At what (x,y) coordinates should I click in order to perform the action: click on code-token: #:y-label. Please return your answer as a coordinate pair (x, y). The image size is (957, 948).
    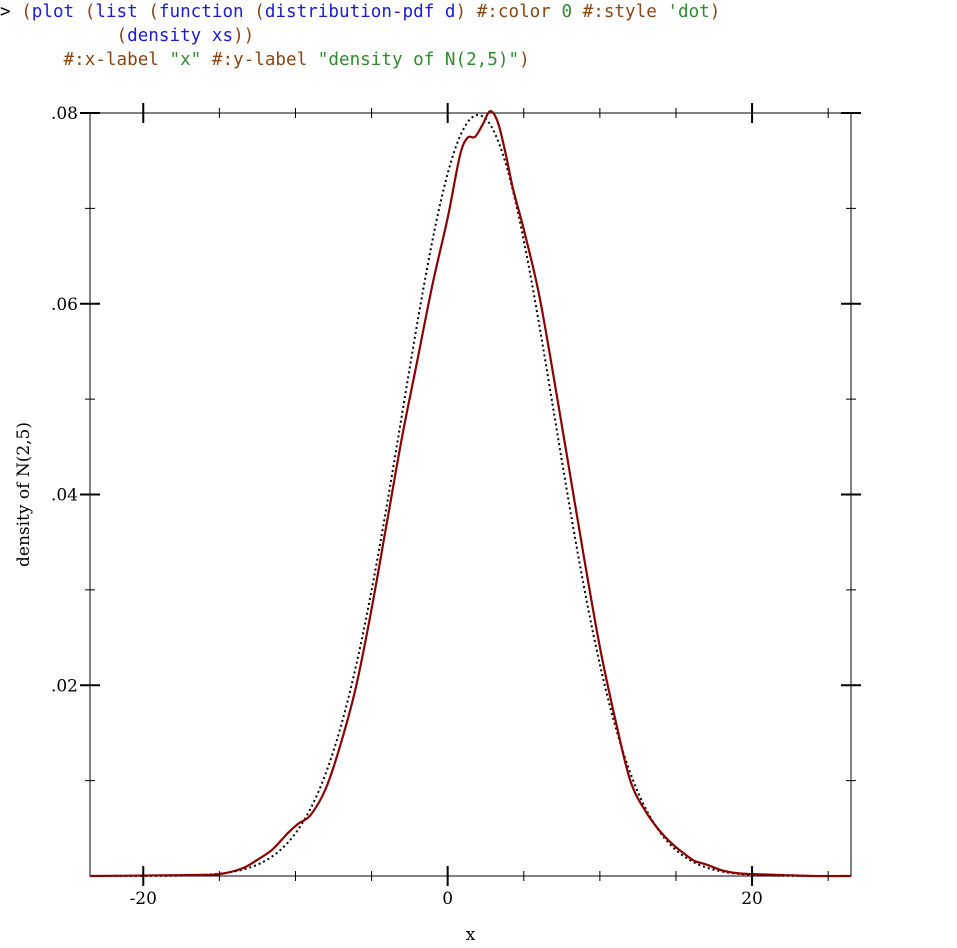
    Looking at the image, I should click on (259, 60).